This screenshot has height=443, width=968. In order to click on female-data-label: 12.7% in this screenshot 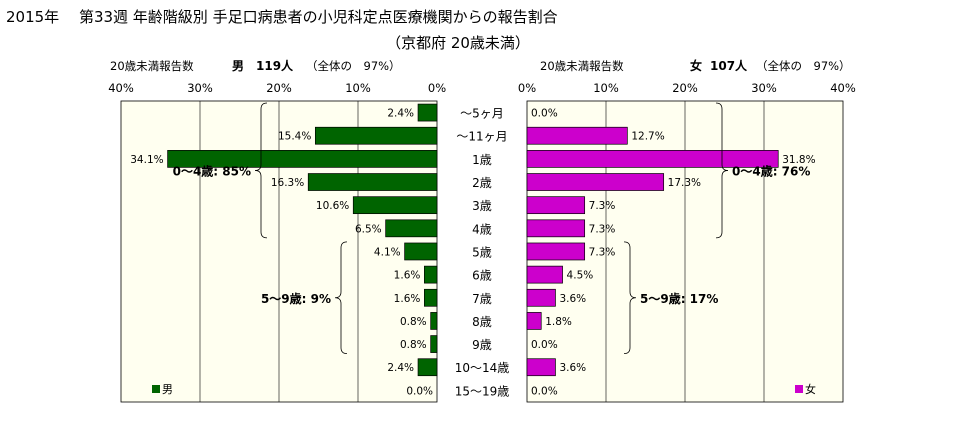, I will do `click(647, 137)`.